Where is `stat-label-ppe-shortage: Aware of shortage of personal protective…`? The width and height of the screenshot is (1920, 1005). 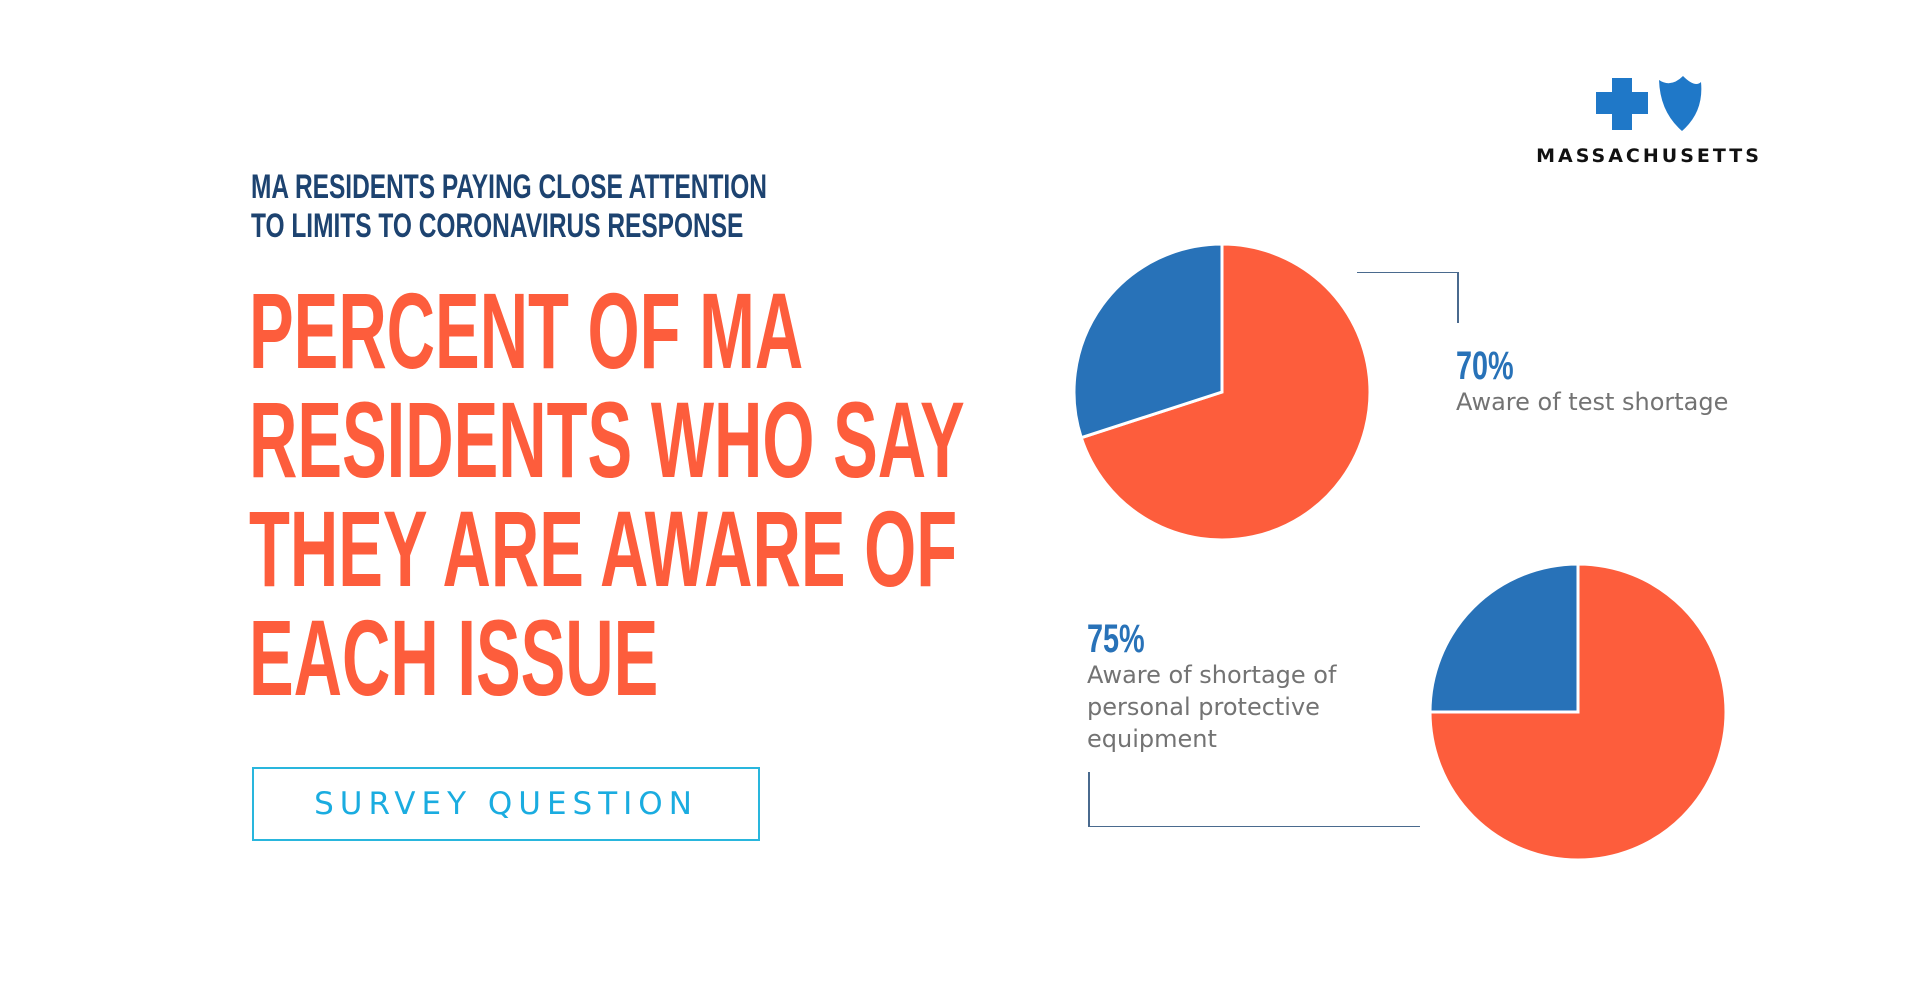
stat-label-ppe-shortage: Aware of shortage of personal protective… is located at coordinates (1211, 707).